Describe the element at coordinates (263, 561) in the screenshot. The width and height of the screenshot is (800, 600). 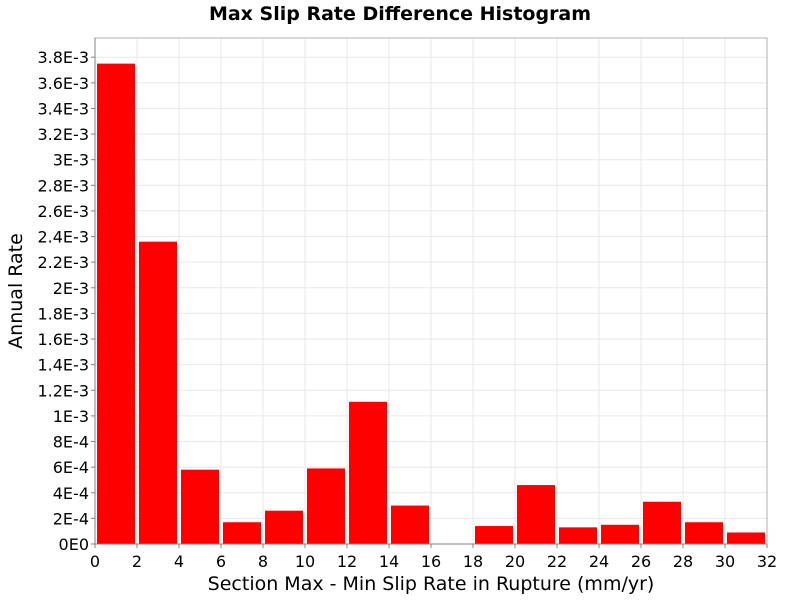
I see `x-tick-label: 8` at that location.